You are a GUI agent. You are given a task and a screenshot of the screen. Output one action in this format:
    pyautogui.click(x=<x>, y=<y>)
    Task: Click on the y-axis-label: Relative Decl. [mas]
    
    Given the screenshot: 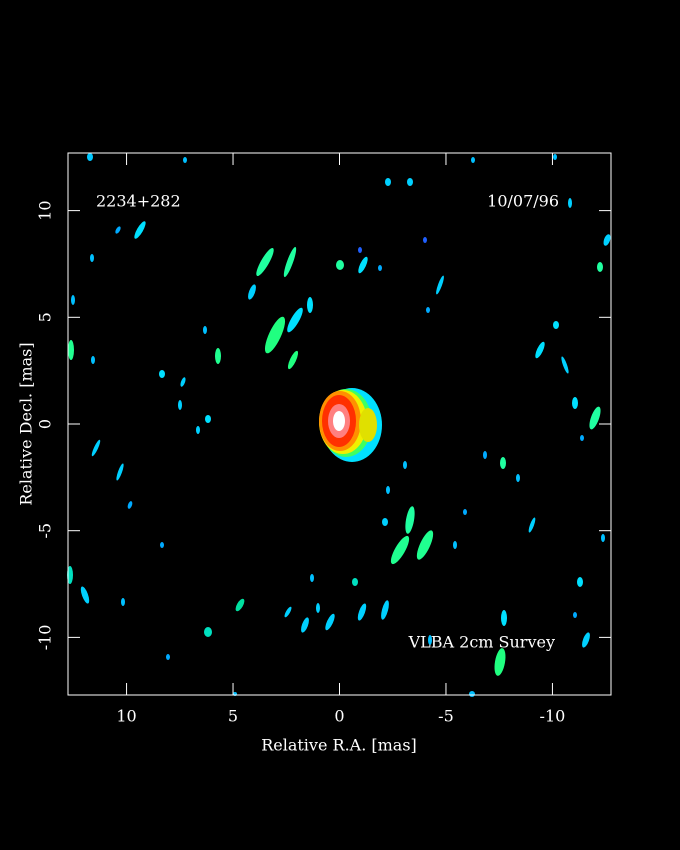 What is the action you would take?
    pyautogui.click(x=26, y=423)
    